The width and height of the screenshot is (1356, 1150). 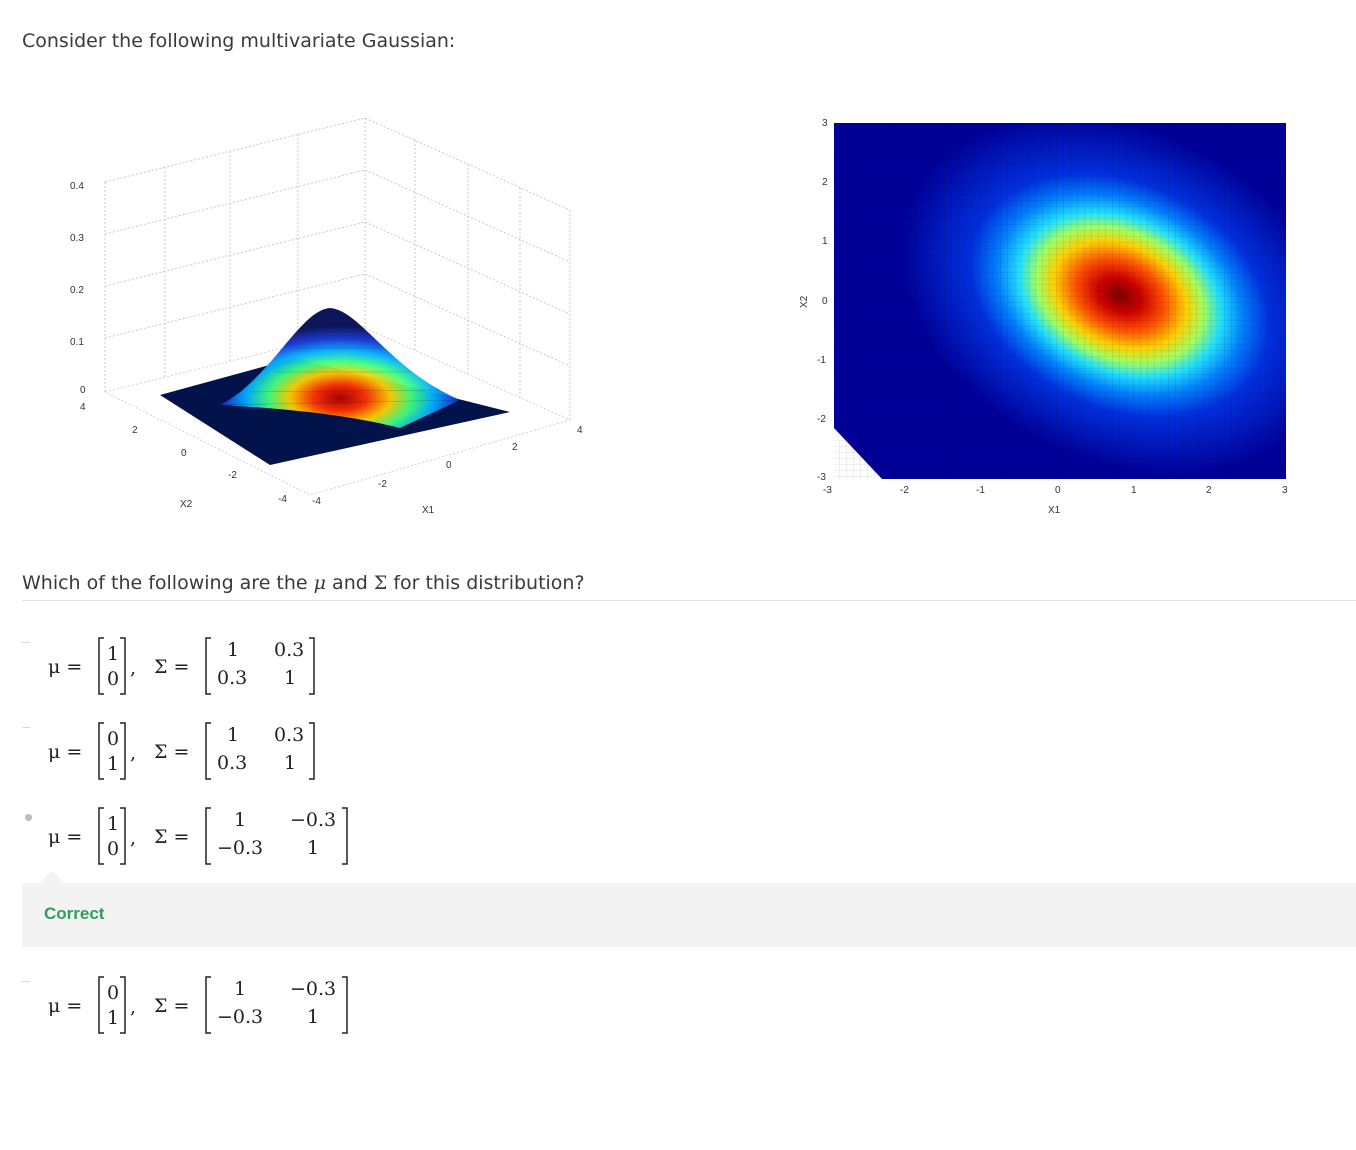 What do you see at coordinates (320, 583) in the screenshot?
I see `mu-symbol: μ` at bounding box center [320, 583].